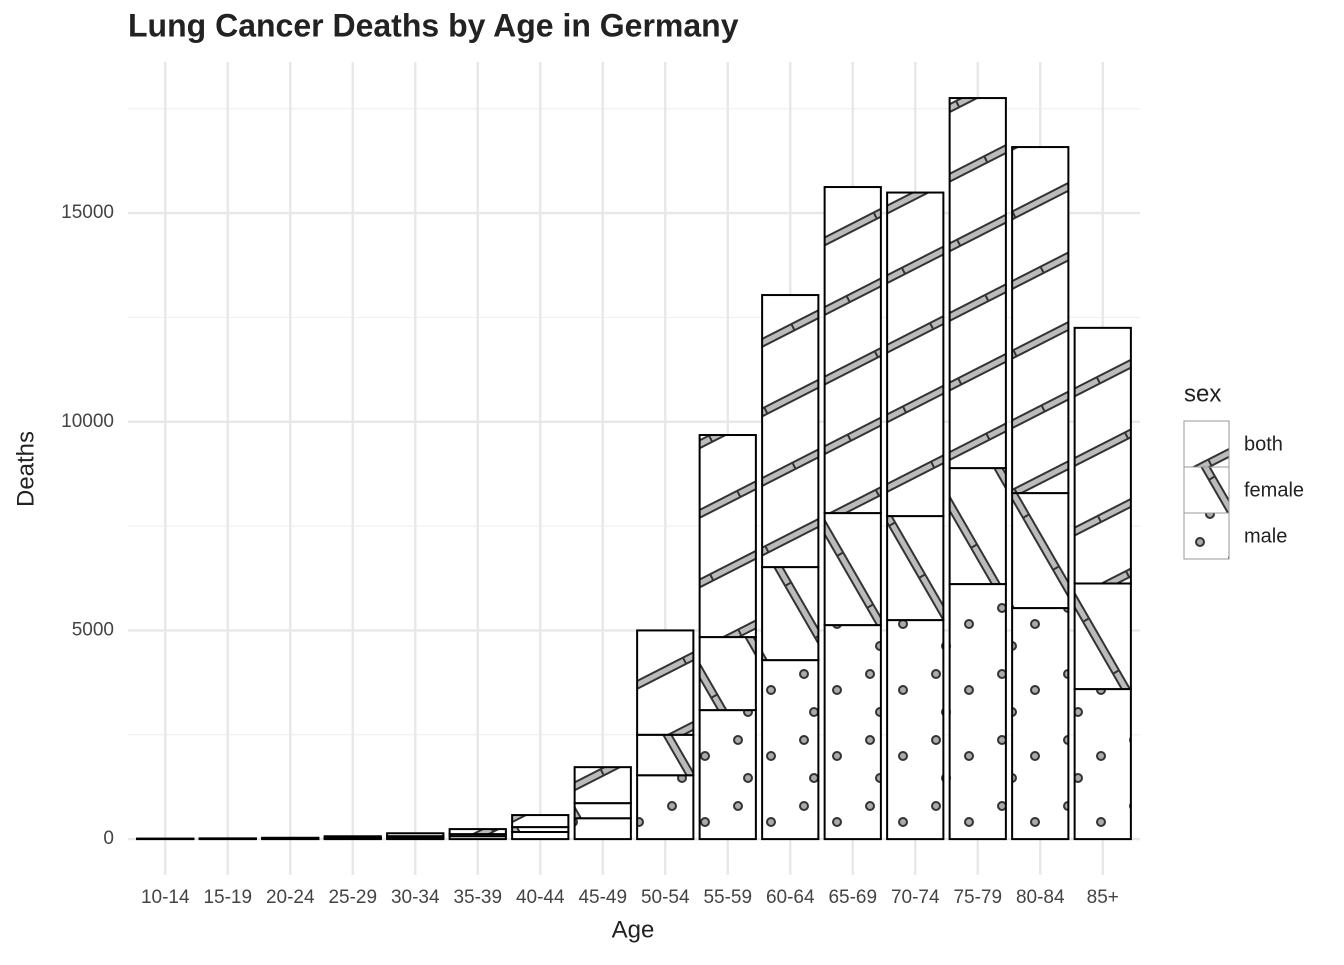 This screenshot has height=965, width=1344. I want to click on x-tick-label: 70-74, so click(915, 897).